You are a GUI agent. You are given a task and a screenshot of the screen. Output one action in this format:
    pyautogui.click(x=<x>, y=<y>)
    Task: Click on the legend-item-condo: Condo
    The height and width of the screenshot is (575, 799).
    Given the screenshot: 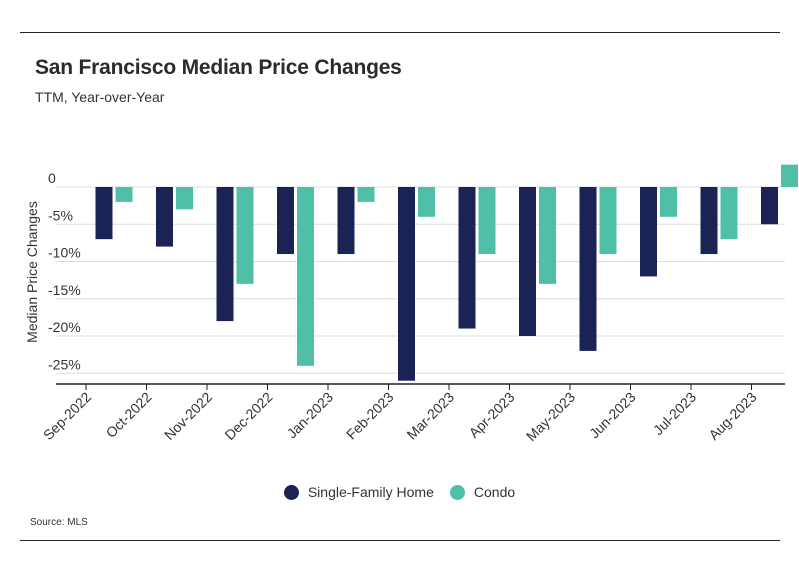 What is the action you would take?
    pyautogui.click(x=482, y=492)
    